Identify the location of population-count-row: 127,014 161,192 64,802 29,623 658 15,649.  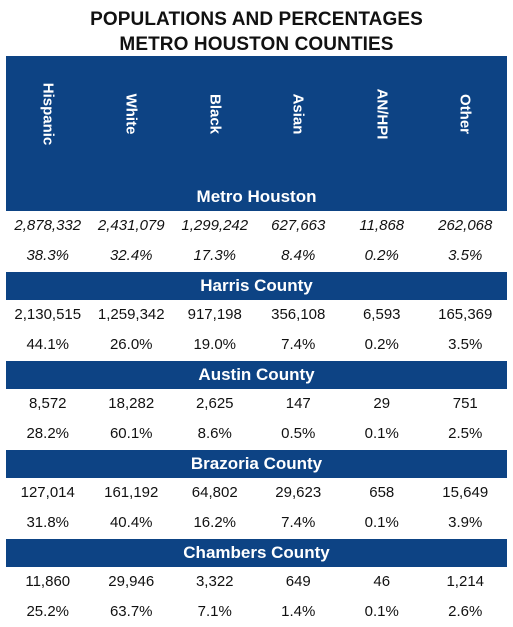
(256, 493).